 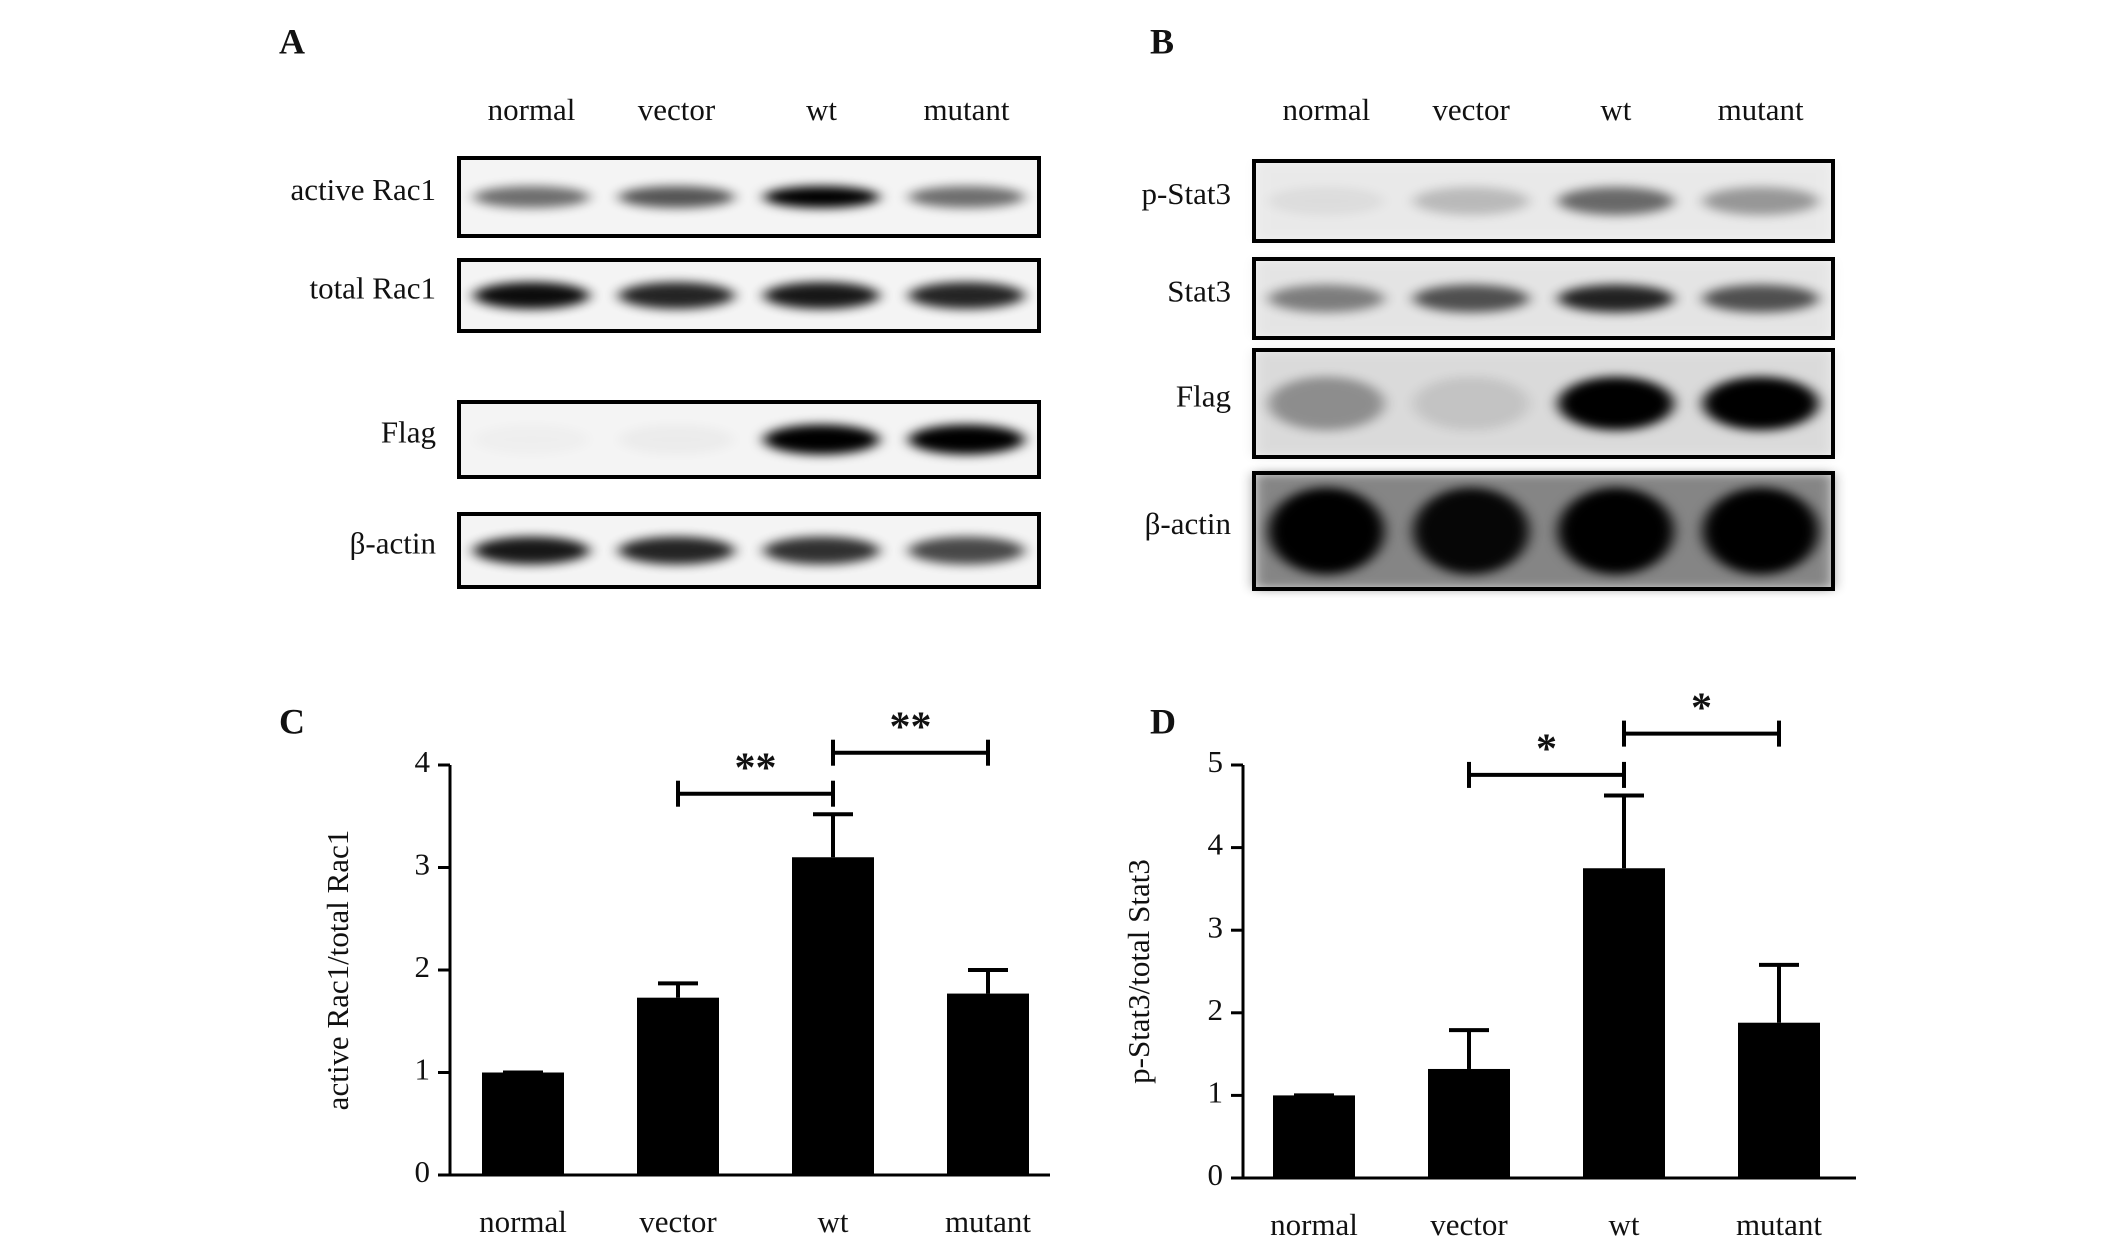 What do you see at coordinates (1216, 926) in the screenshot?
I see `y-tick-label: 3` at bounding box center [1216, 926].